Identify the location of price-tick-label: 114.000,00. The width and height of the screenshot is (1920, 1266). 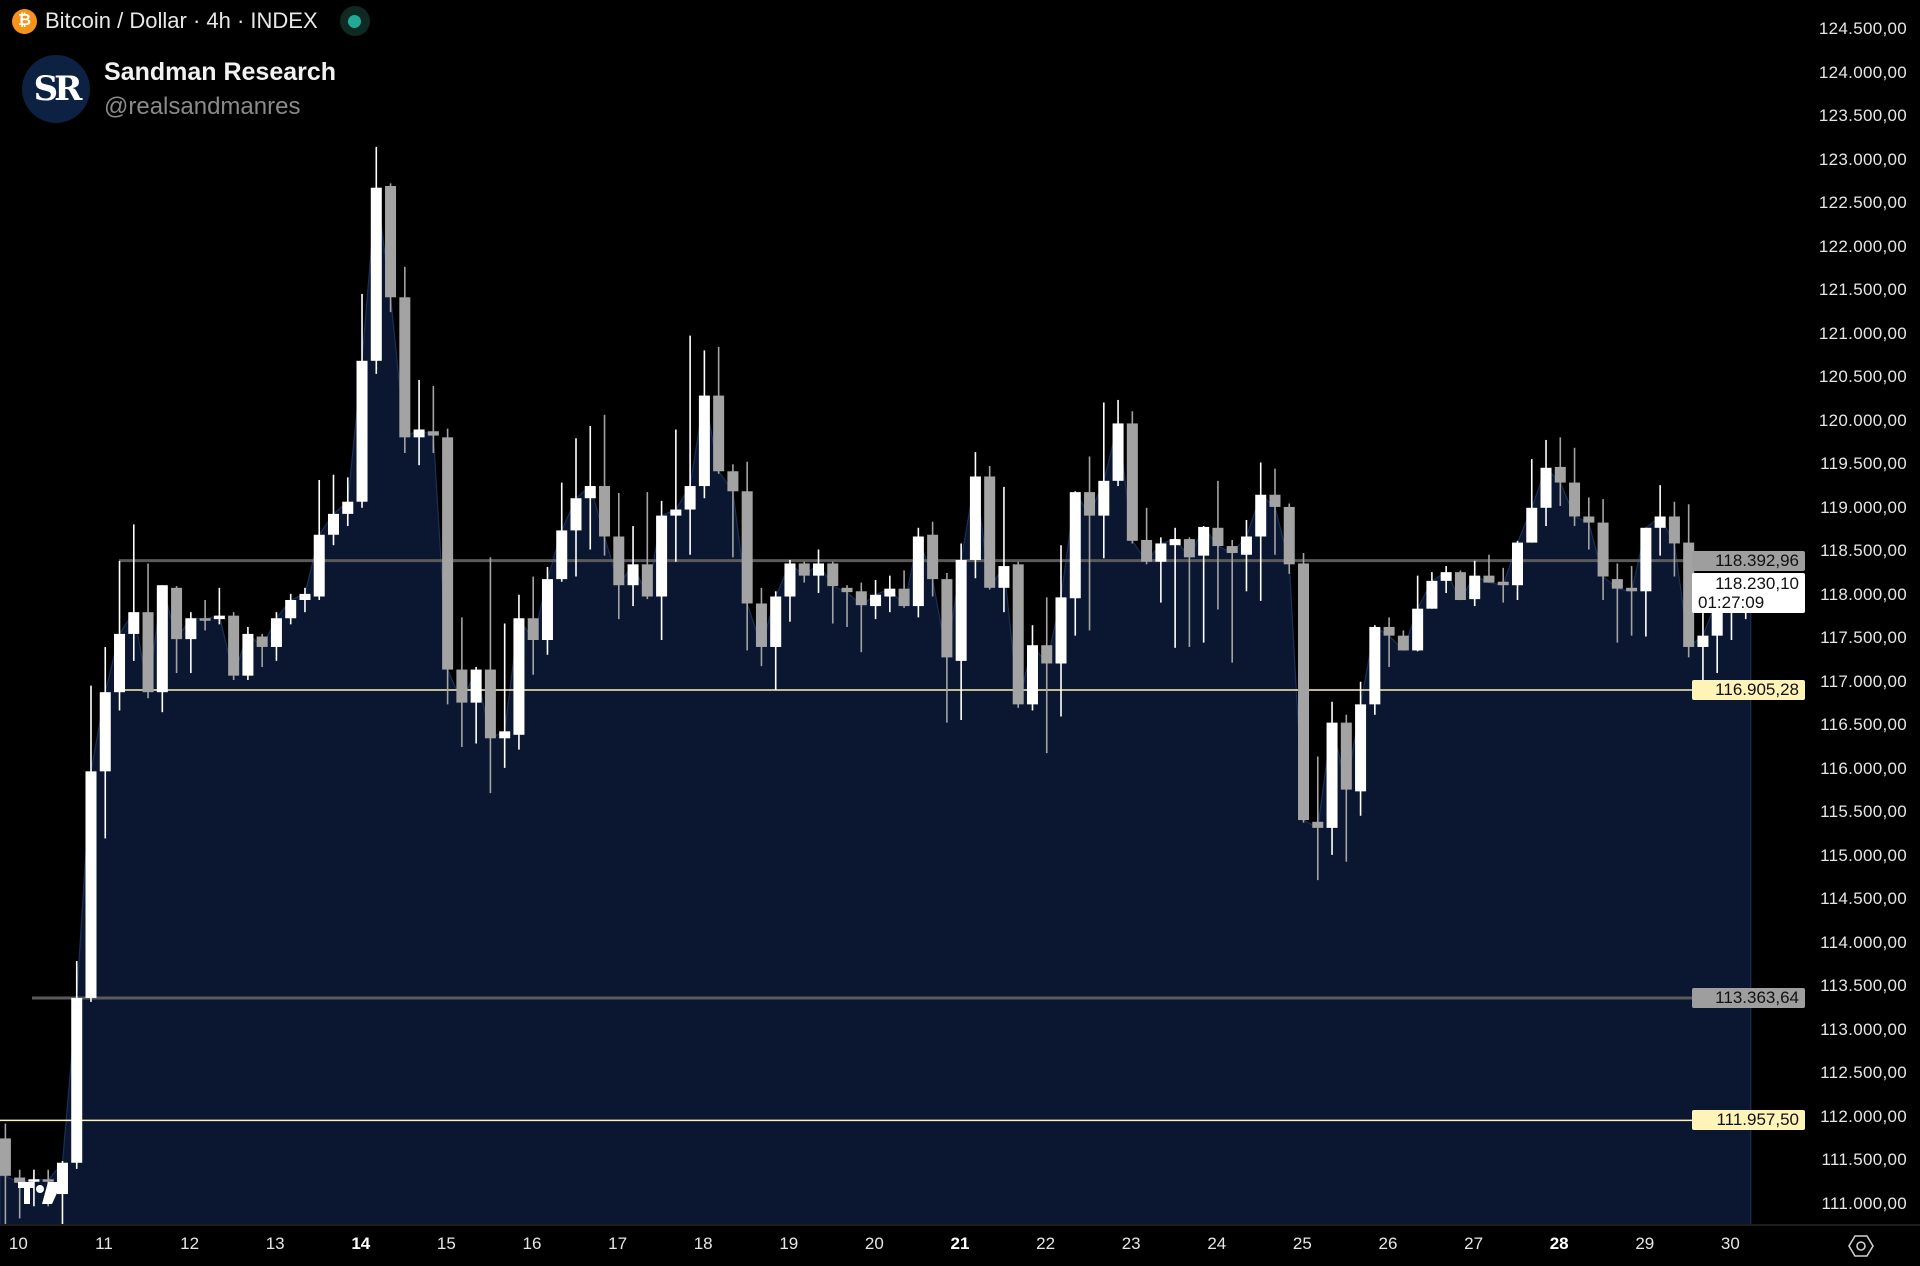
(1863, 942).